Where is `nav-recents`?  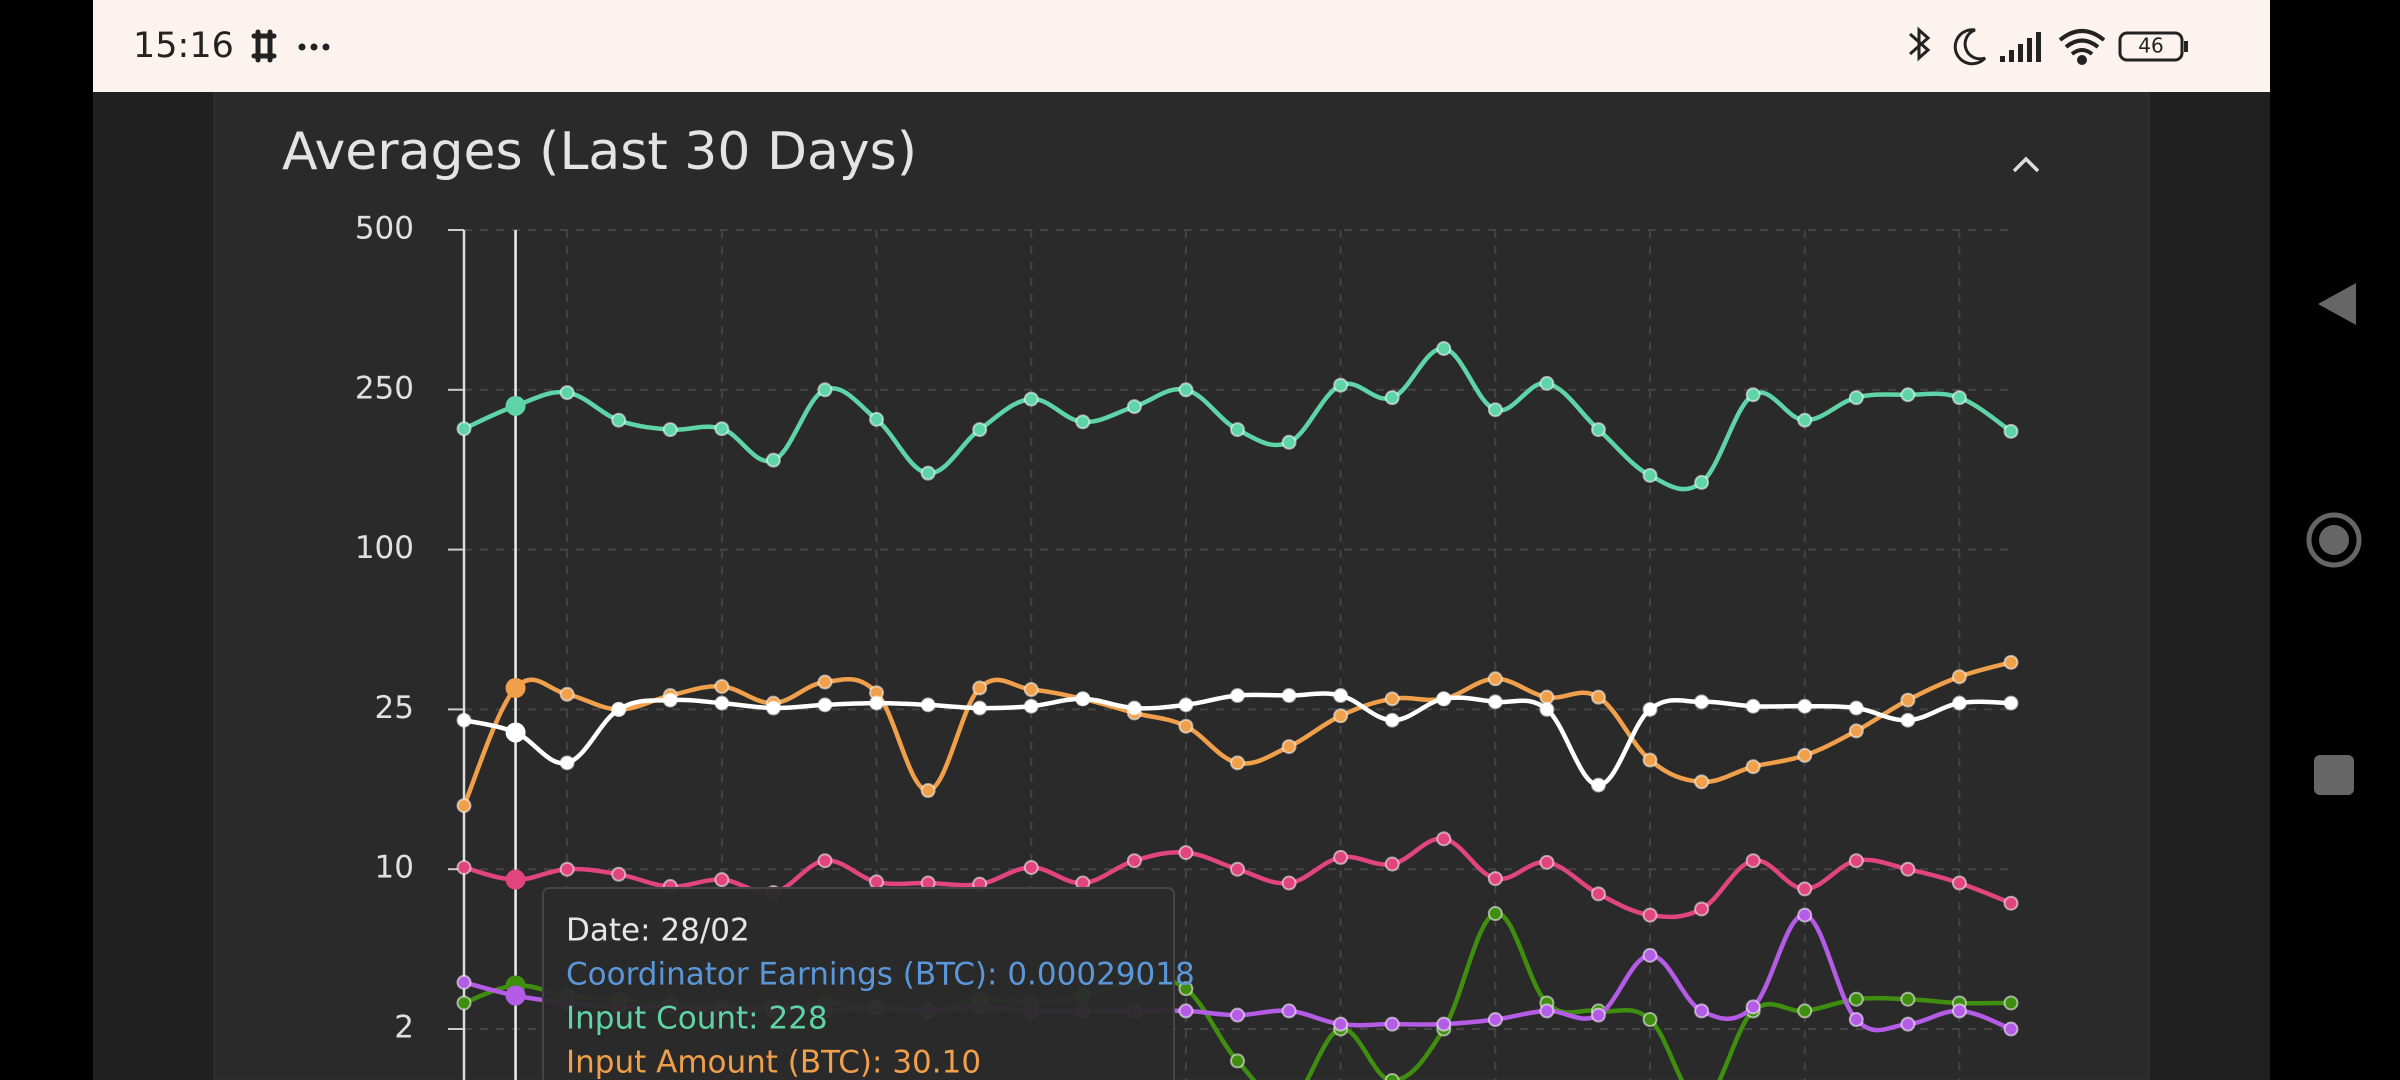 nav-recents is located at coordinates (2334, 775).